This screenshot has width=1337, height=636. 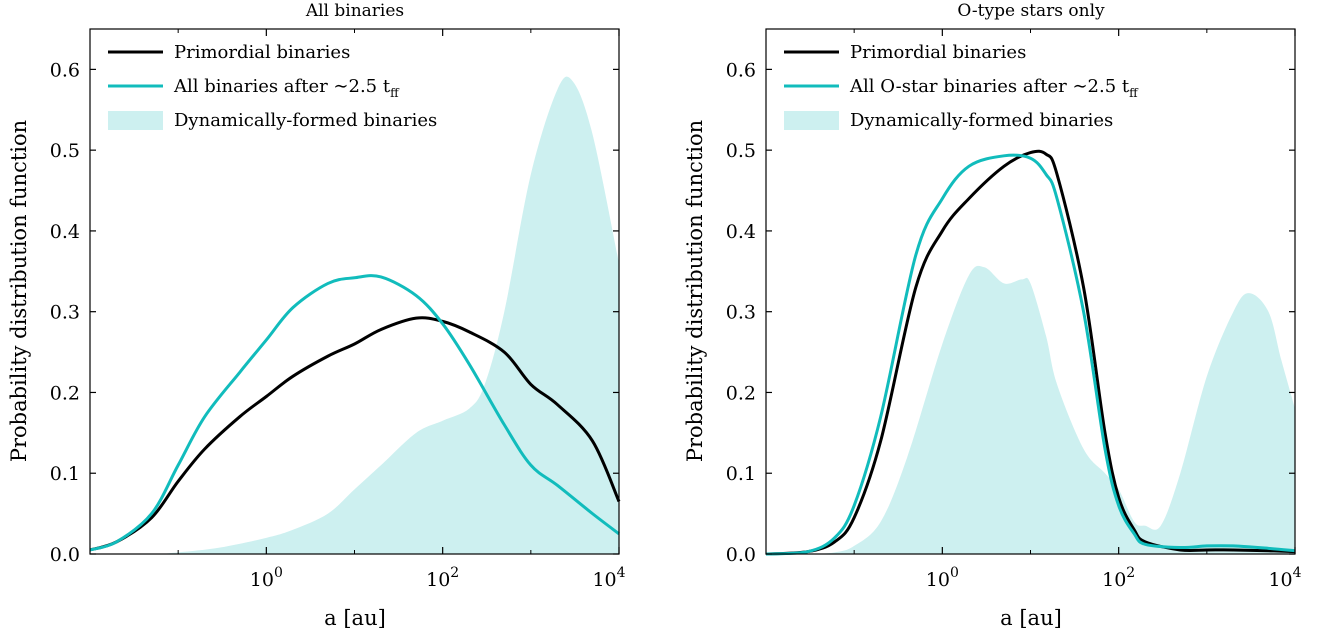 What do you see at coordinates (305, 120) in the screenshot?
I see `legend-label-dynamic: Dynamically-formed binaries` at bounding box center [305, 120].